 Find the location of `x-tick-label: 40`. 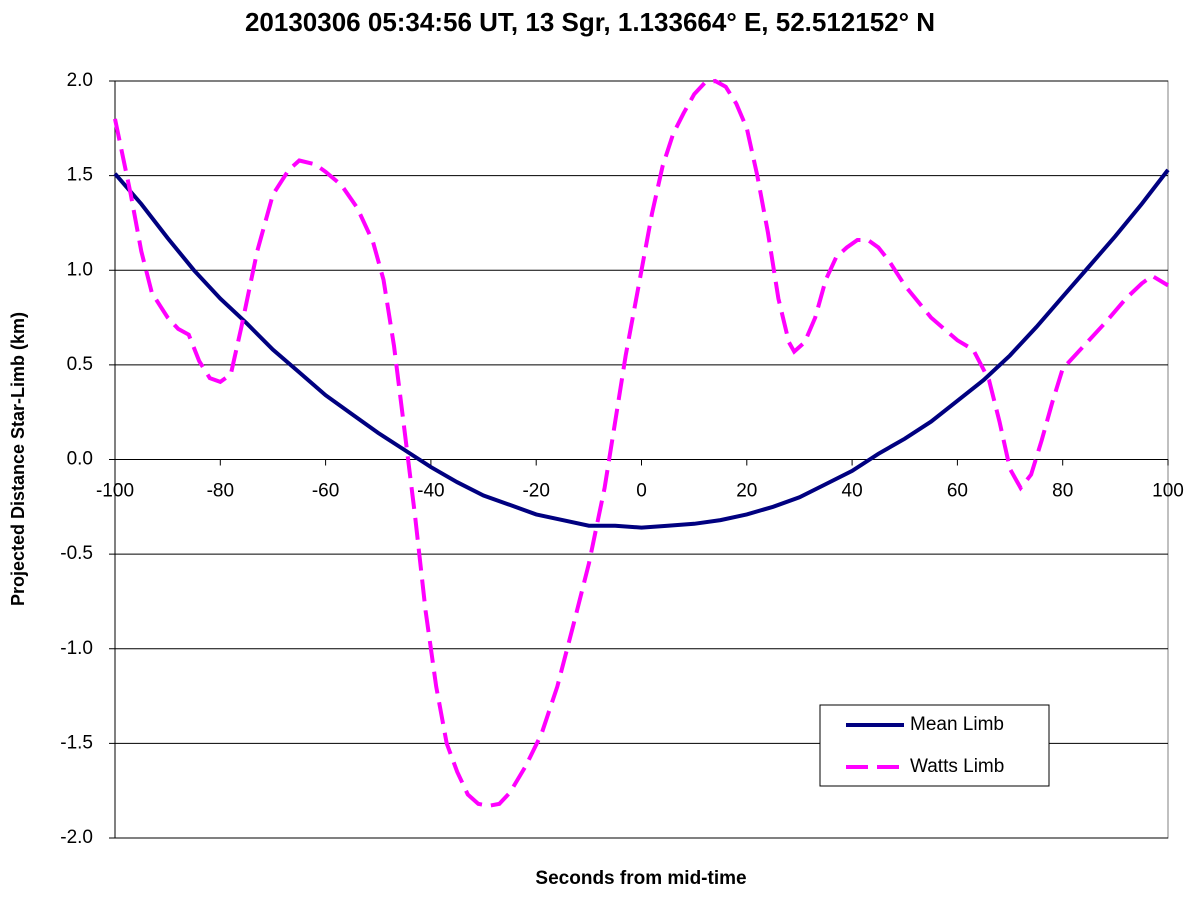

x-tick-label: 40 is located at coordinates (852, 491).